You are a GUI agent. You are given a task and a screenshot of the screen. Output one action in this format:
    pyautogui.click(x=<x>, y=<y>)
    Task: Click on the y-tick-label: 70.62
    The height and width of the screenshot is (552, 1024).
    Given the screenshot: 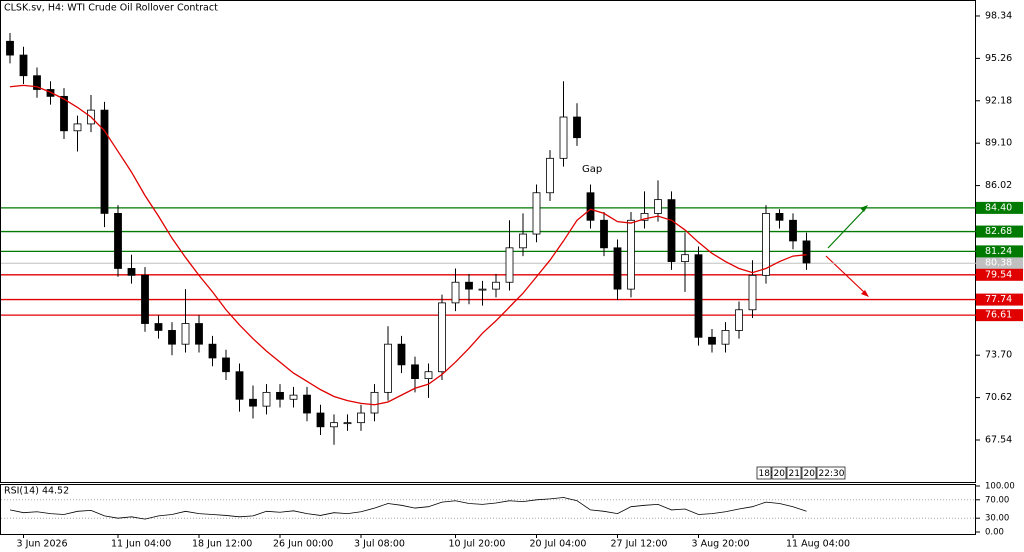 What is the action you would take?
    pyautogui.click(x=998, y=397)
    